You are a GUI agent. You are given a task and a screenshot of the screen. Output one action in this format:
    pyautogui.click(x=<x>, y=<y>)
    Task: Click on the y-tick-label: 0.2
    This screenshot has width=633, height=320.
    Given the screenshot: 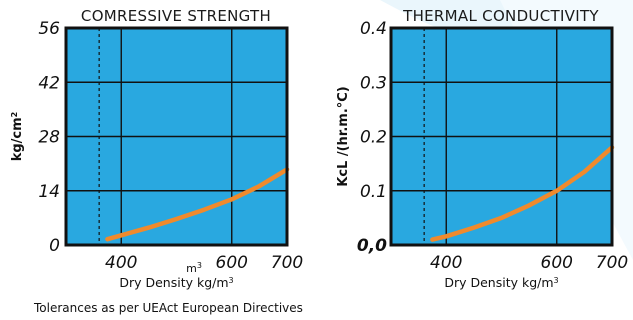 What is the action you would take?
    pyautogui.click(x=373, y=138)
    